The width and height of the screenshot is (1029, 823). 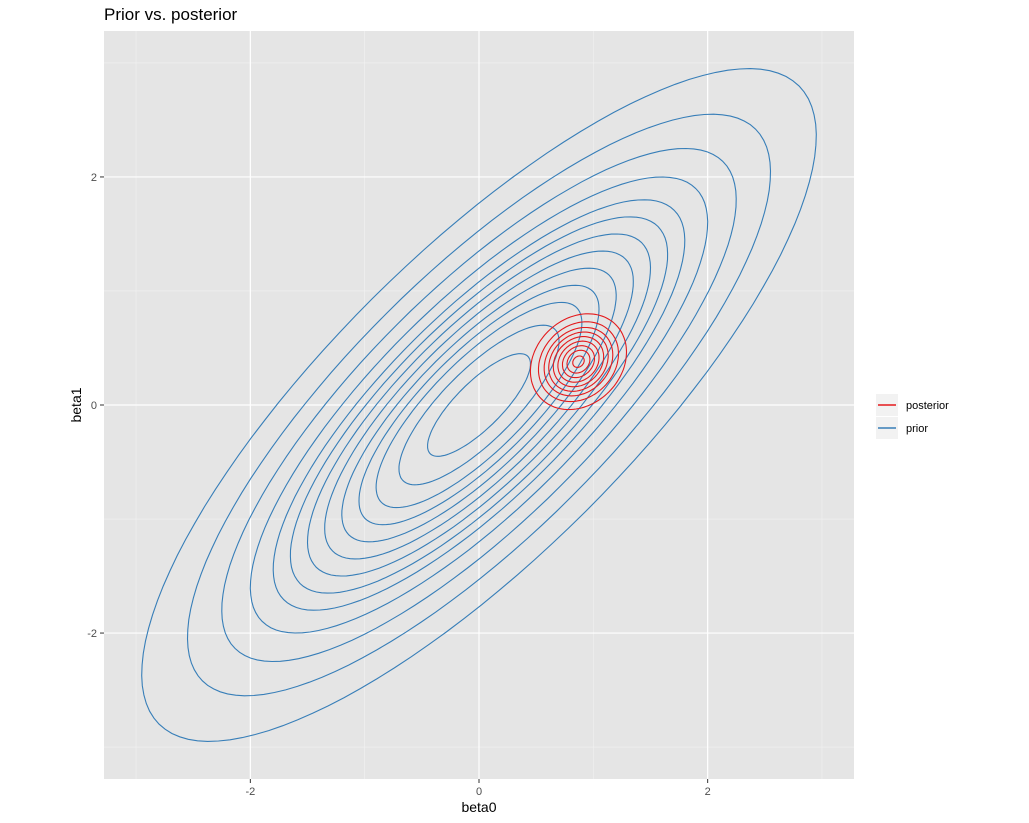 I want to click on x-tick-label: 0, so click(x=479, y=792).